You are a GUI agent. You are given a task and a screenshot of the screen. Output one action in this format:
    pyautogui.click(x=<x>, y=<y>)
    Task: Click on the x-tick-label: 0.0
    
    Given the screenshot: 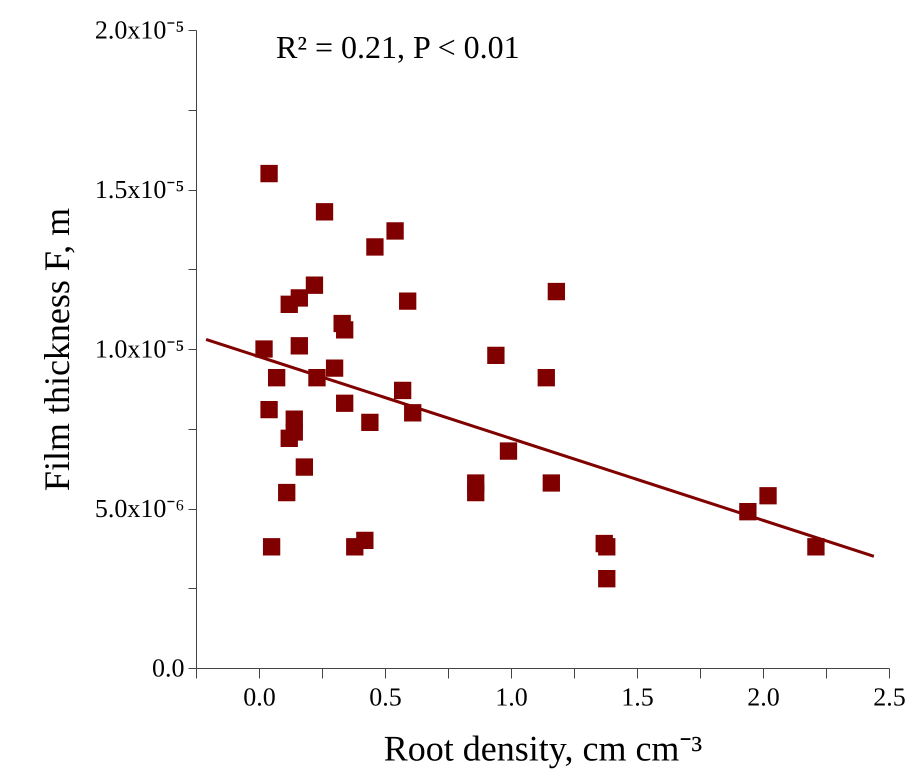 What is the action you would take?
    pyautogui.click(x=259, y=697)
    